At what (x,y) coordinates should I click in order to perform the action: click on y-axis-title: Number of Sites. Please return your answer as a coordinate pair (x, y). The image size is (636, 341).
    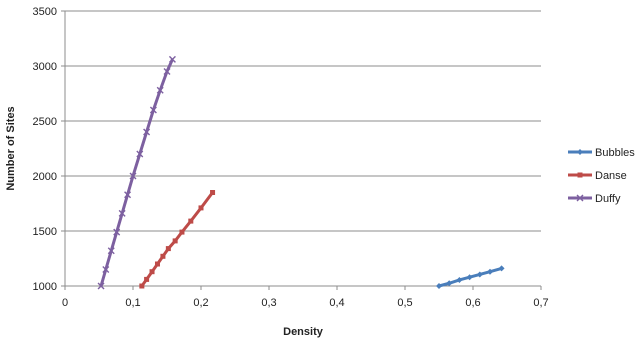
    Looking at the image, I should click on (11, 148).